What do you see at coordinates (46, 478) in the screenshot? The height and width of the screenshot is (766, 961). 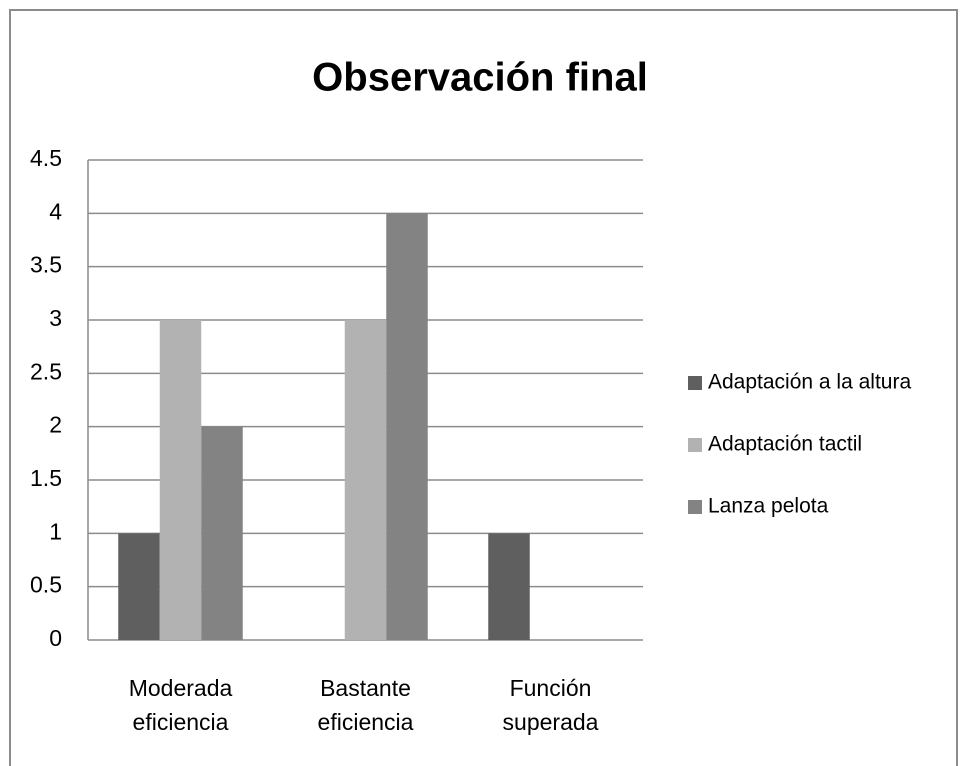 I see `y-tick-label: 1.5` at bounding box center [46, 478].